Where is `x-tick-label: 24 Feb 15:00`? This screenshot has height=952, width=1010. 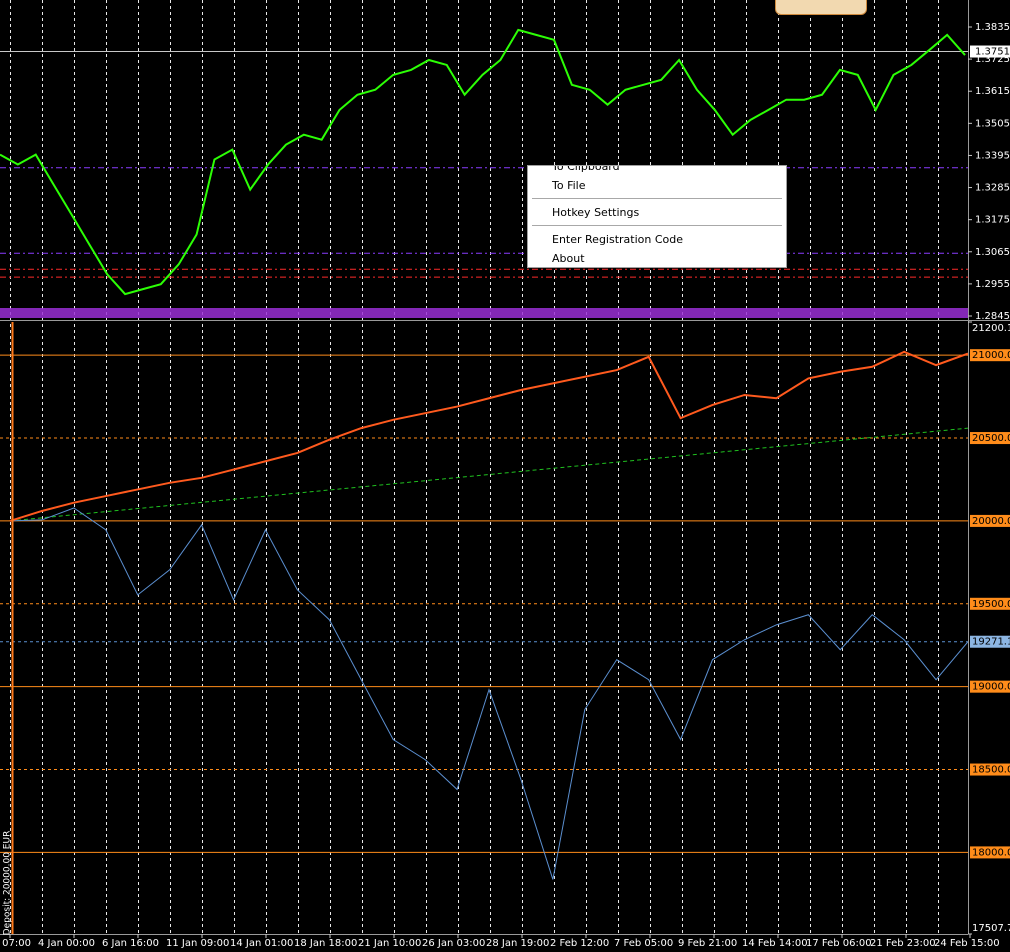 x-tick-label: 24 Feb 15:00 is located at coordinates (967, 943).